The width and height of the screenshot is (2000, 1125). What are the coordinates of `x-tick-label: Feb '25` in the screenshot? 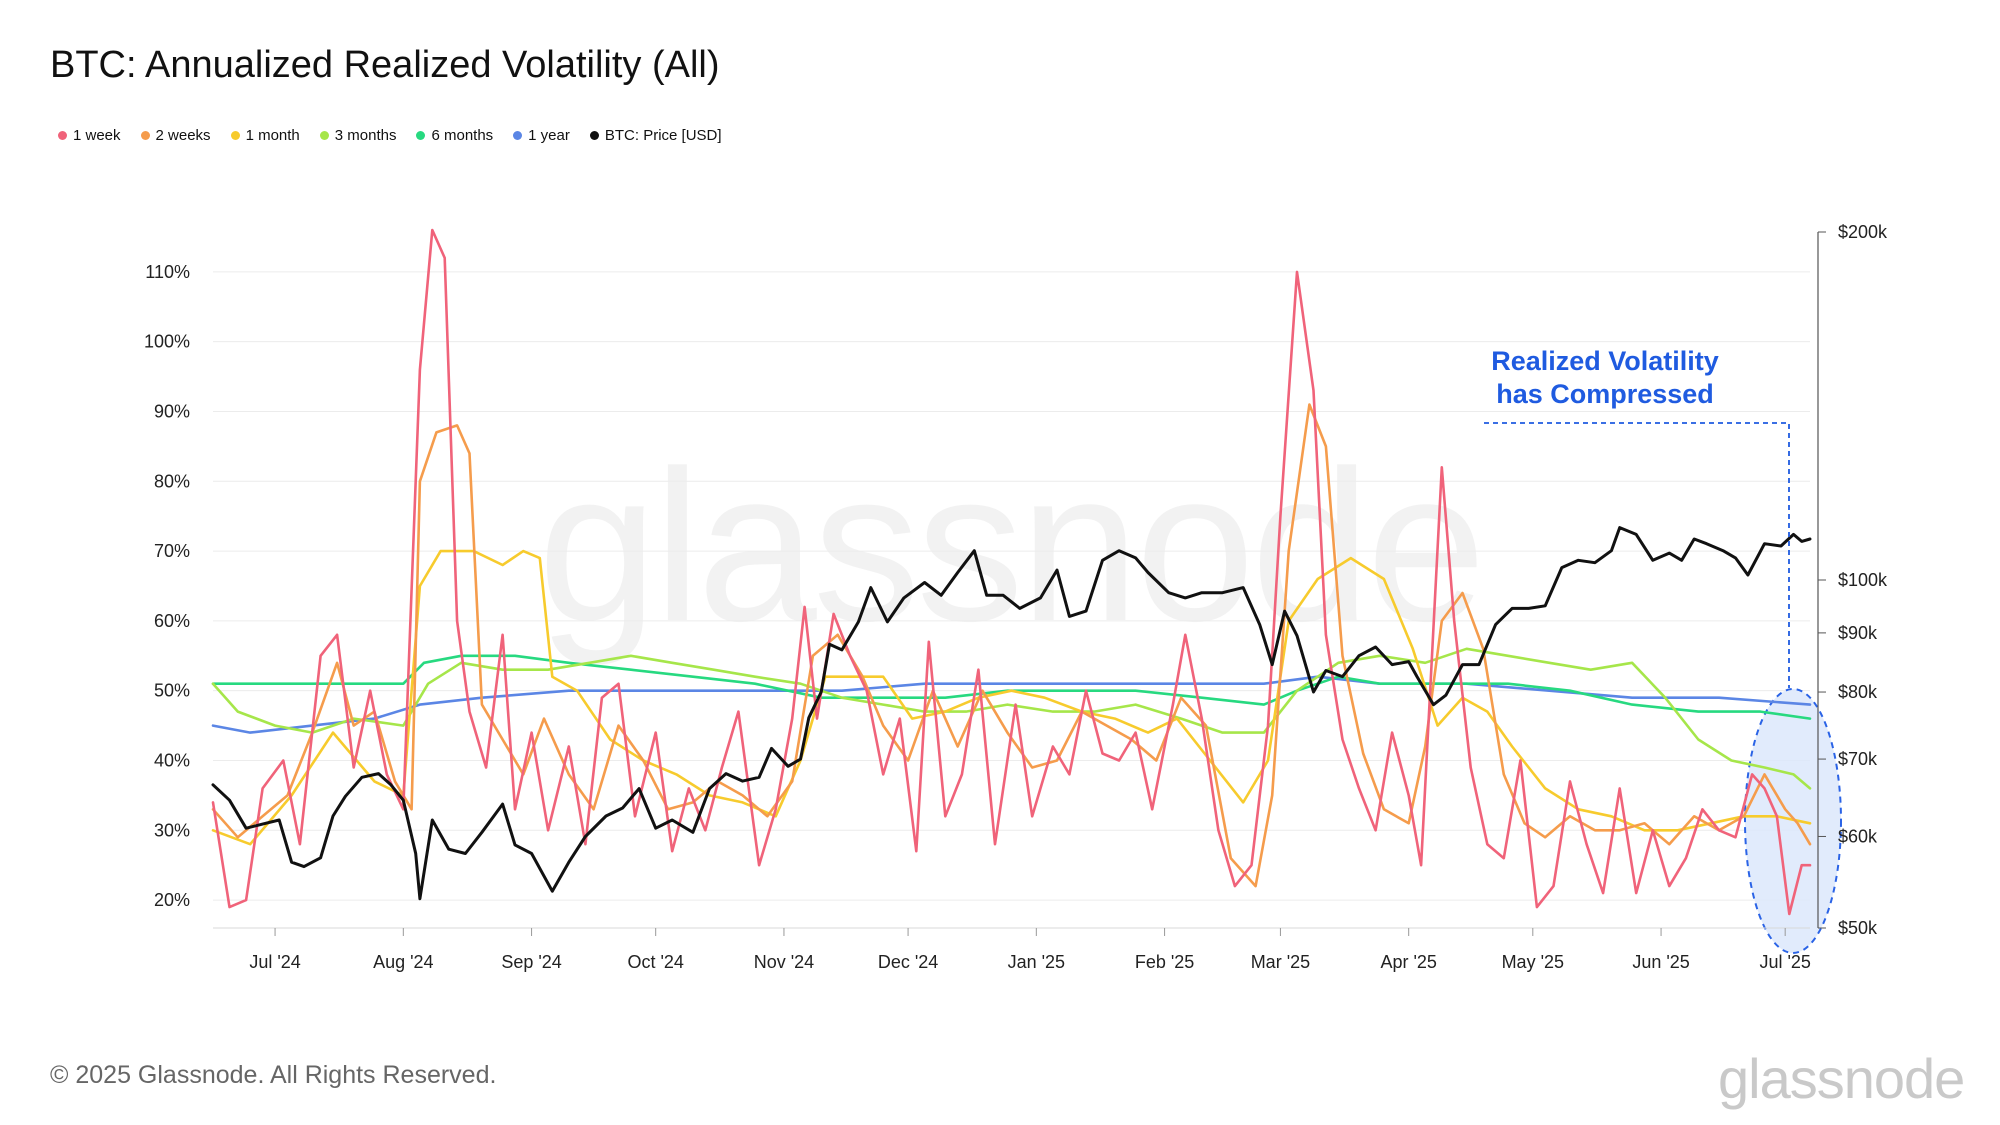 It's located at (1164, 962).